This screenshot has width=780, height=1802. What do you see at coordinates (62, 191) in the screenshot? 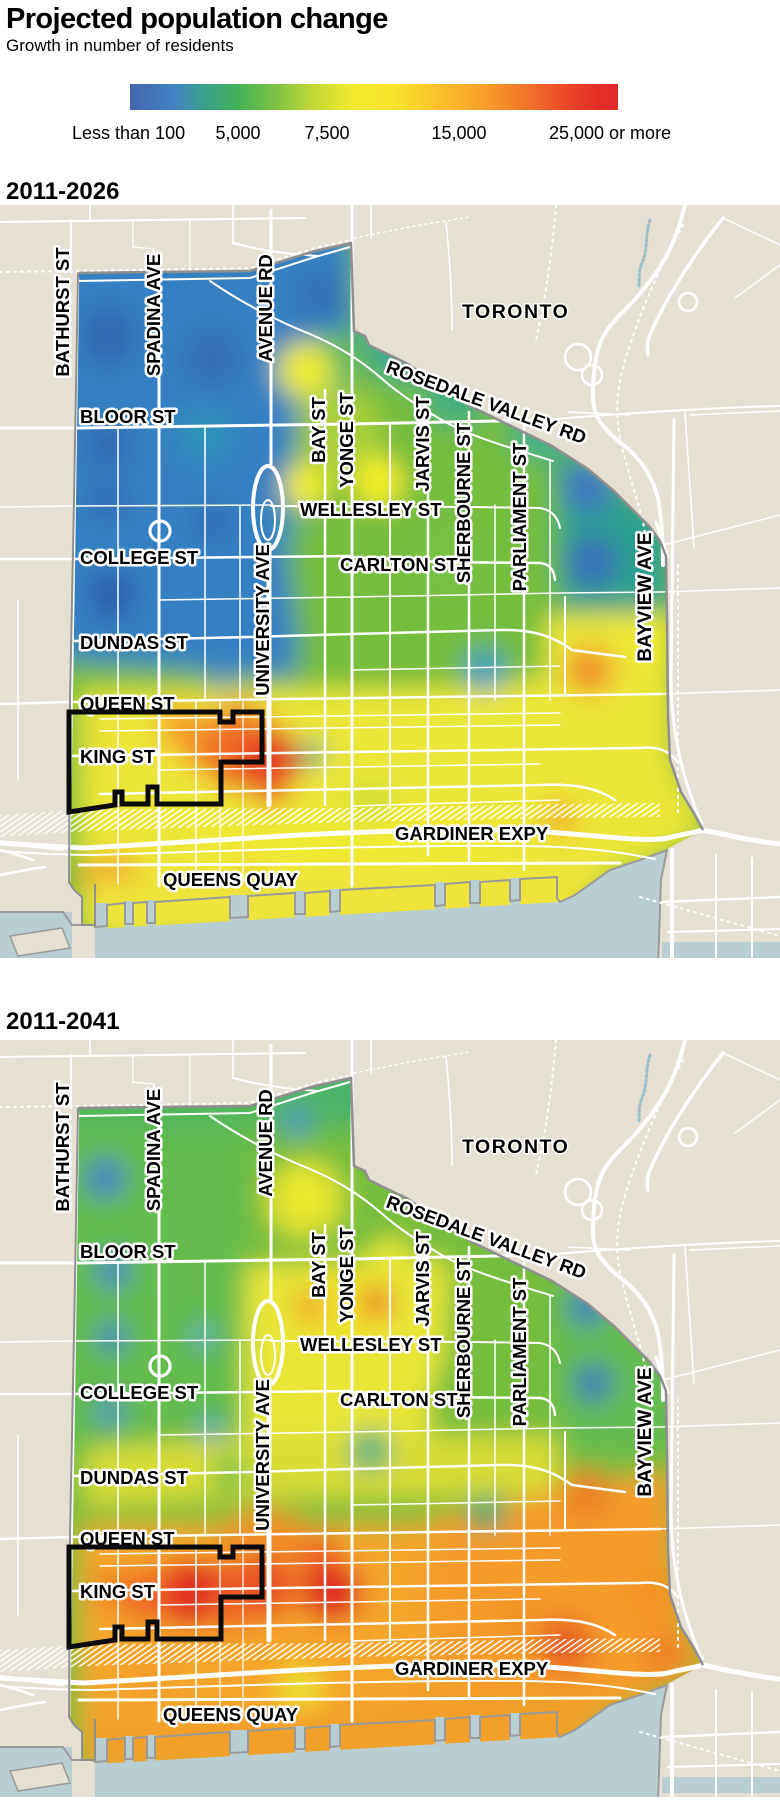
I see `svg-text: 2011-2026` at bounding box center [62, 191].